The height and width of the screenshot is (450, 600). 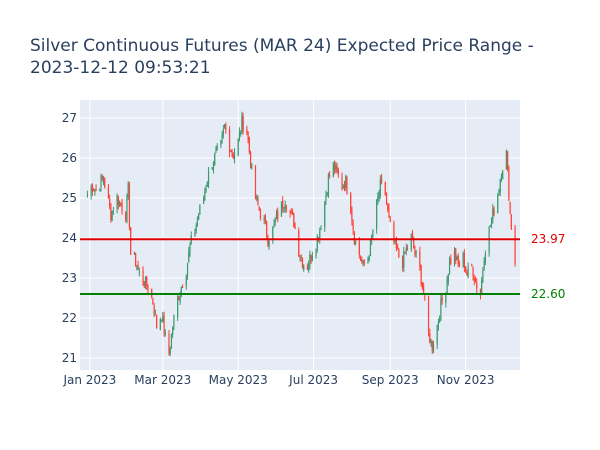 I want to click on chart-title-line-2: 2023-12-12 09:53:21, so click(x=120, y=68).